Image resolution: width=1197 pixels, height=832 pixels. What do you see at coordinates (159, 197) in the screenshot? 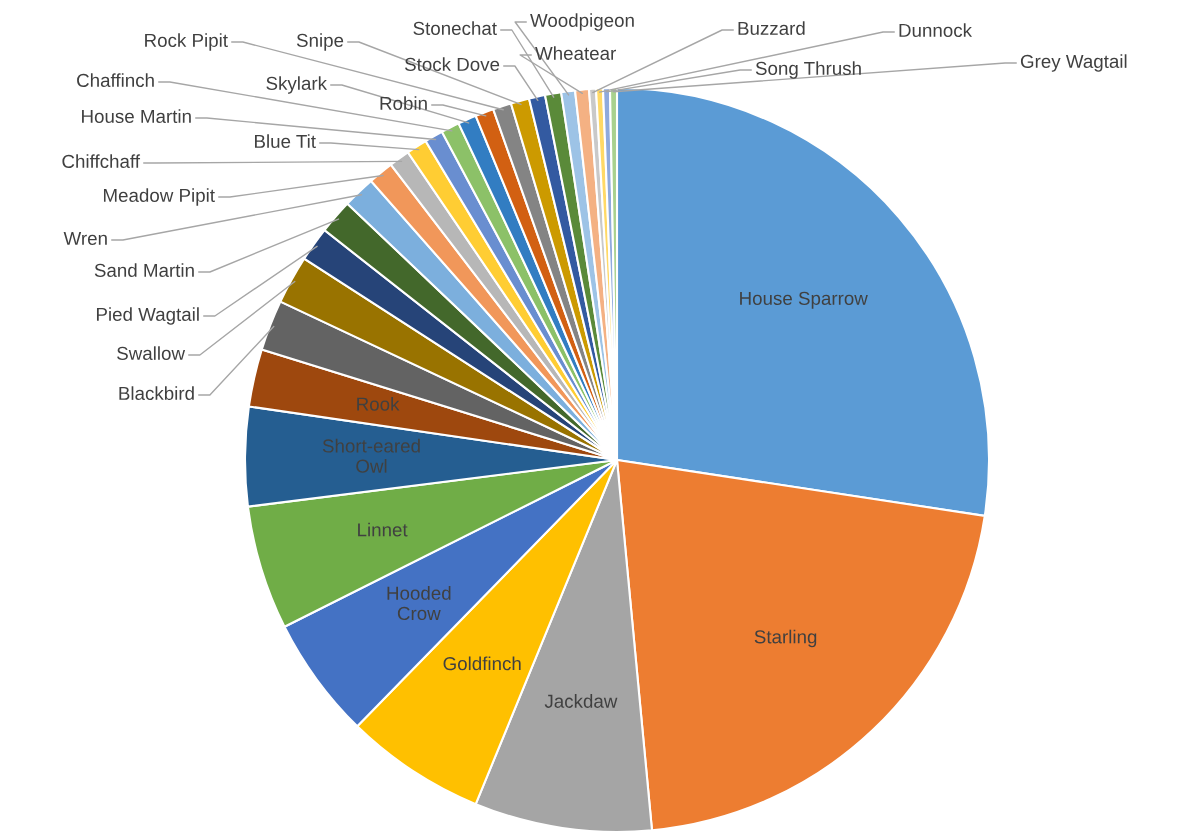
I see `slice-label: Meadow Pipit` at bounding box center [159, 197].